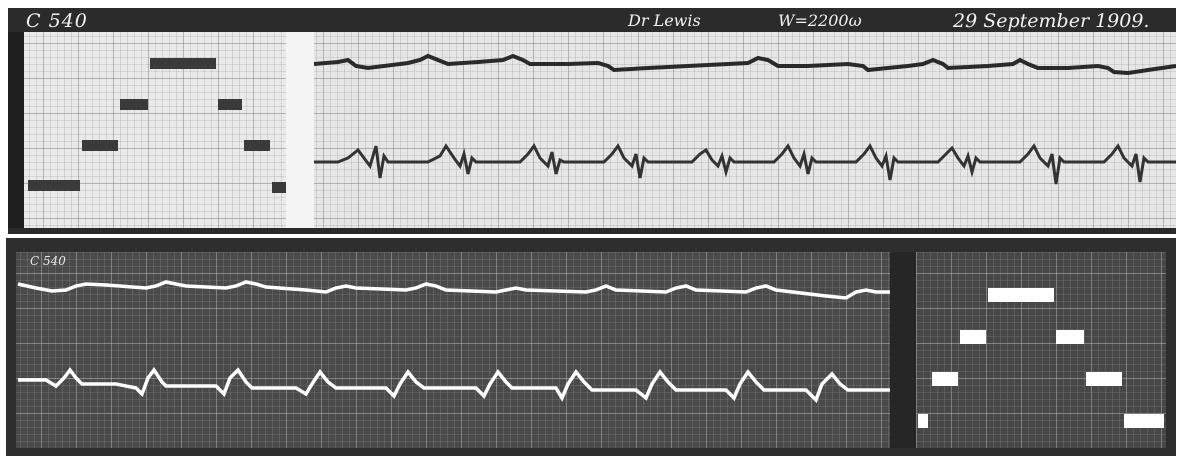  What do you see at coordinates (453, 290) in the screenshot?
I see `bottom-upper-trace` at bounding box center [453, 290].